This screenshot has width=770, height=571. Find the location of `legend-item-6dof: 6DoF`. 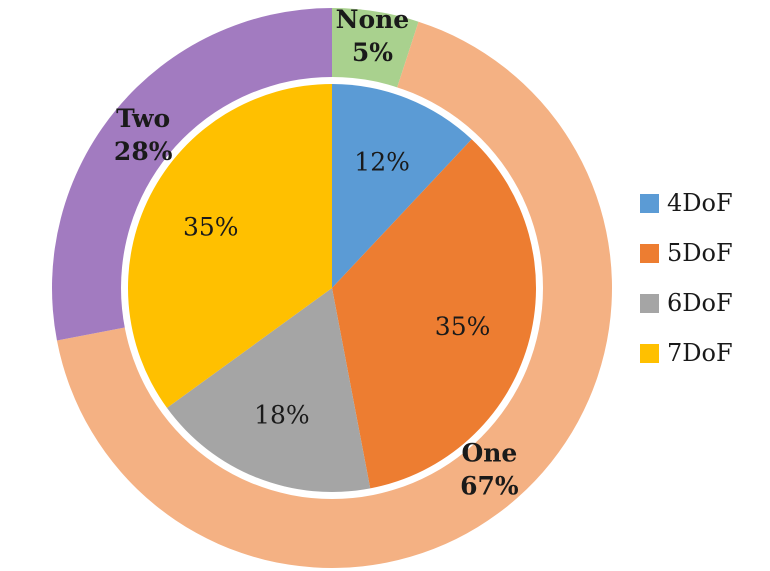

legend-item-6dof: 6DoF is located at coordinates (686, 303).